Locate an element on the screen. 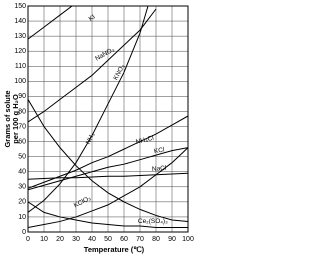 The width and height of the screenshot is (320, 258). series-label: NaCl is located at coordinates (160, 169).